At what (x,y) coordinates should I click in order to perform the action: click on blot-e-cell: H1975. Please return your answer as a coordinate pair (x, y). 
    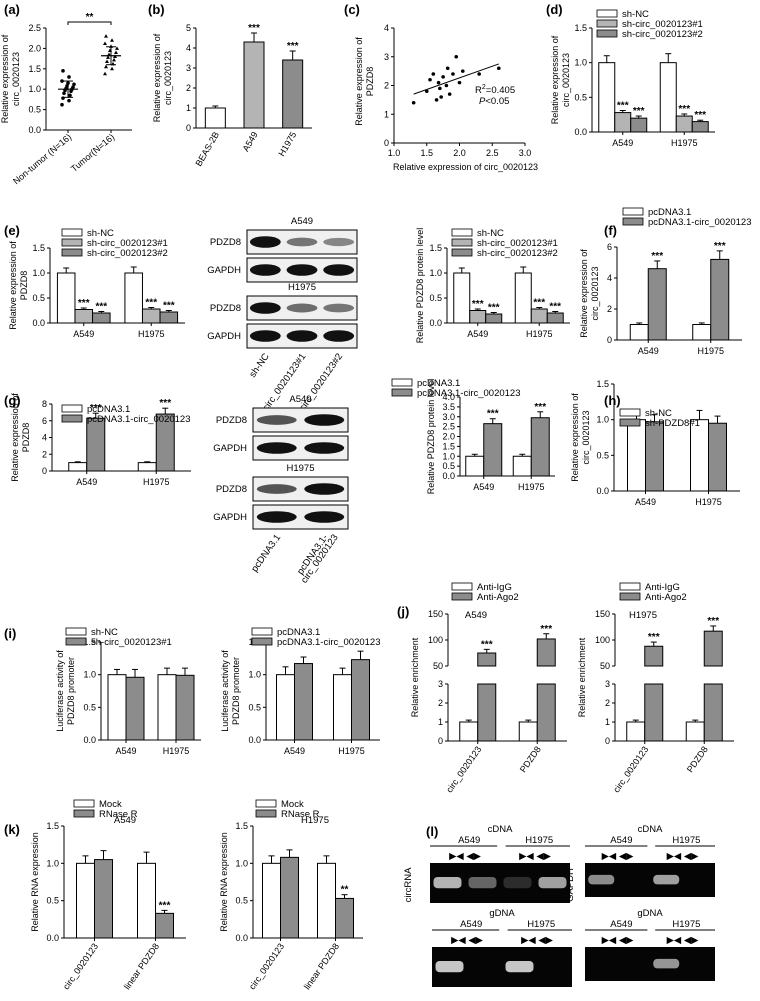
    Looking at the image, I should click on (302, 287).